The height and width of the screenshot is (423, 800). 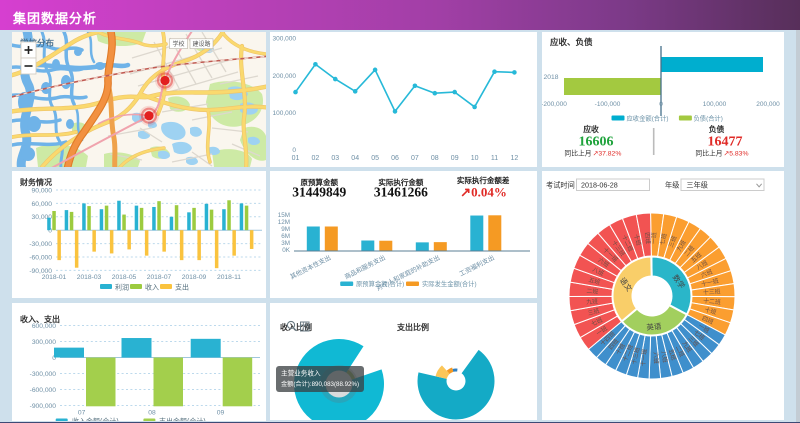 I want to click on svg-text: 05, so click(x=375, y=158).